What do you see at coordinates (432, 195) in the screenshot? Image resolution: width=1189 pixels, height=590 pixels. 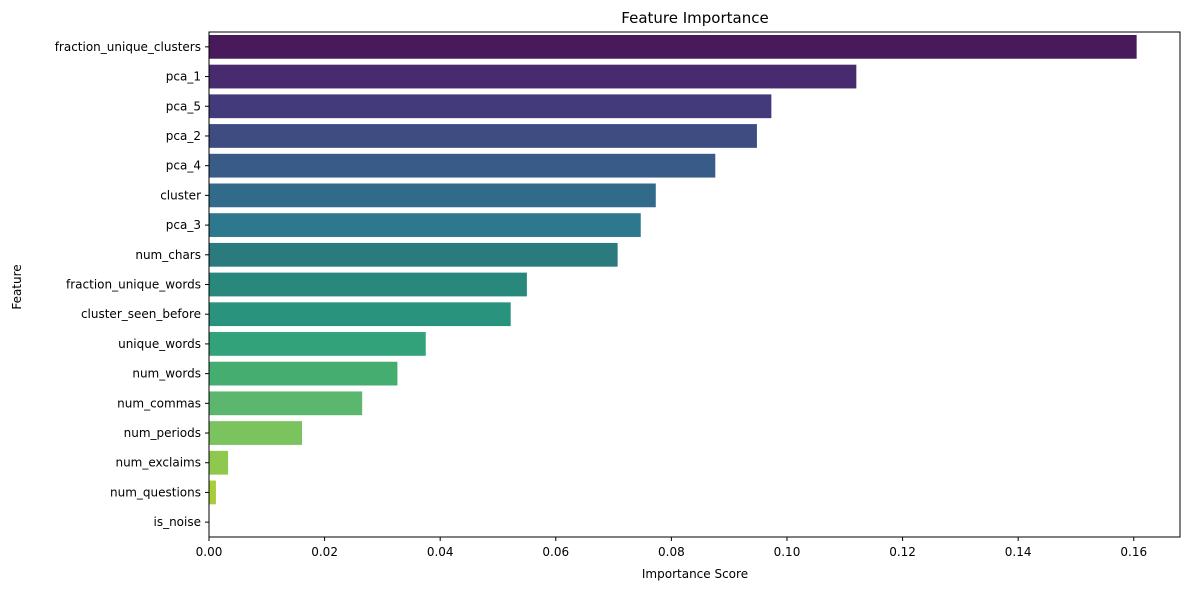 I see `bar-cluster` at bounding box center [432, 195].